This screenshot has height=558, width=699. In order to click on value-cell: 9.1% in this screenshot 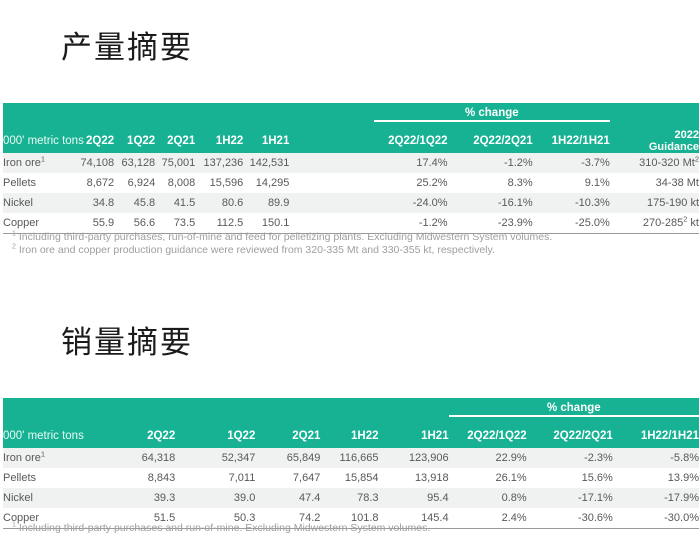, I will do `click(597, 183)`.